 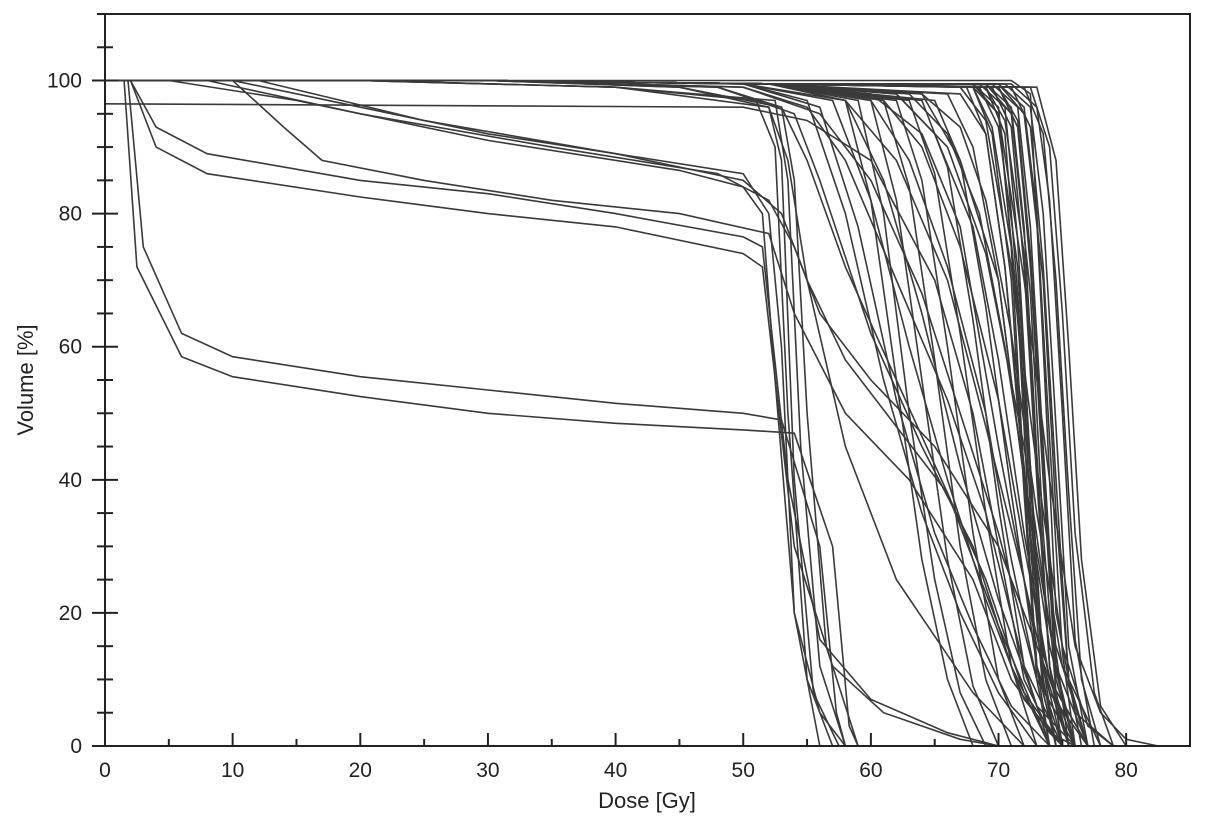 What do you see at coordinates (487, 770) in the screenshot?
I see `x-tick-label-30: 30` at bounding box center [487, 770].